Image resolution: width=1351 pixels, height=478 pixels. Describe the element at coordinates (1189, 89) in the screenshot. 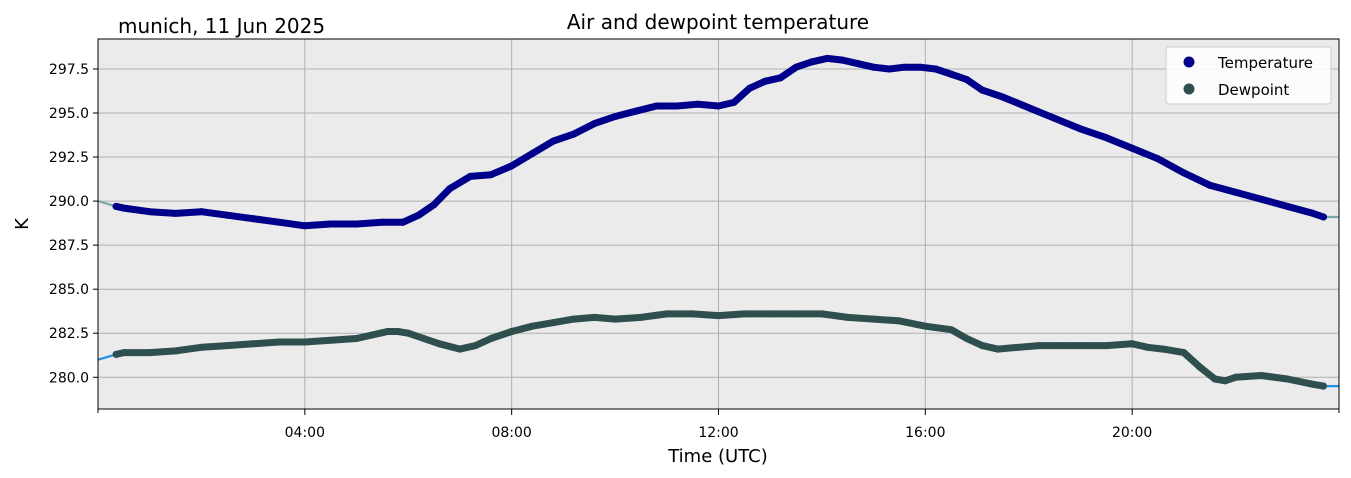

I see `legend-marker-dewpoint` at that location.